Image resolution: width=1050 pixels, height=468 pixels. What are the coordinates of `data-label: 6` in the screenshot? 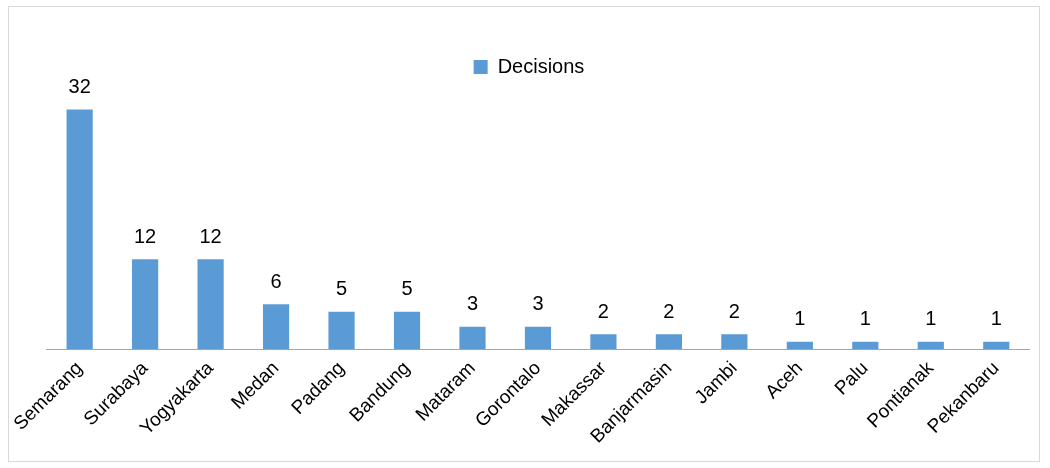 It's located at (276, 280).